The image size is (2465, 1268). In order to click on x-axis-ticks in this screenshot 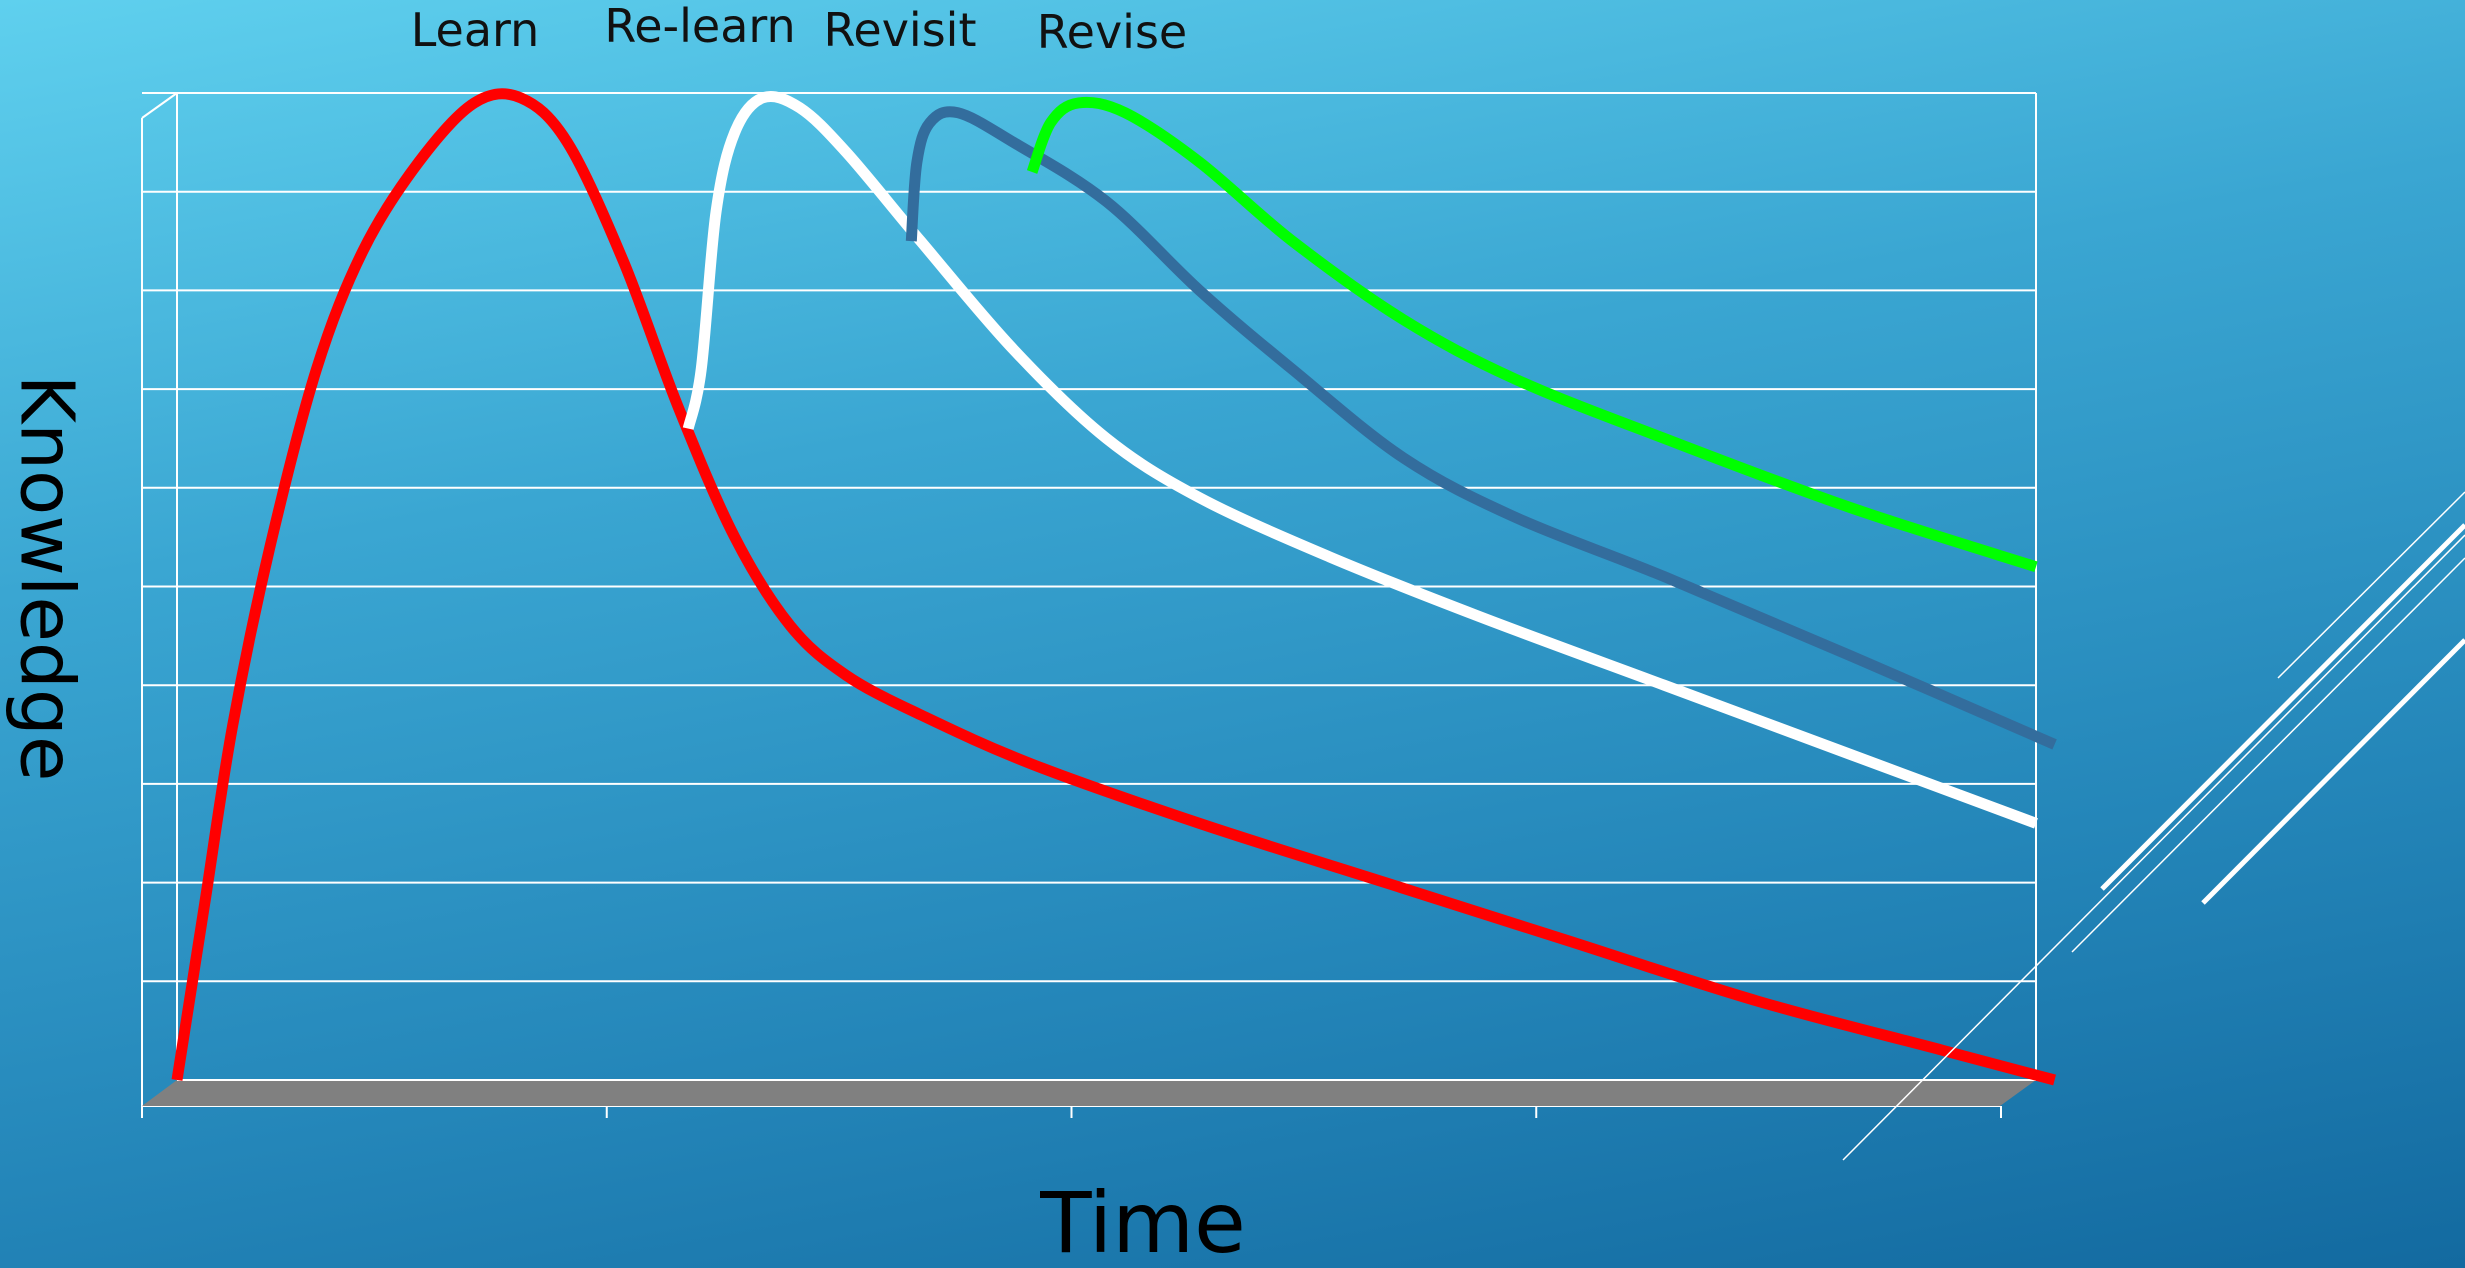, I will do `click(1071, 1112)`.